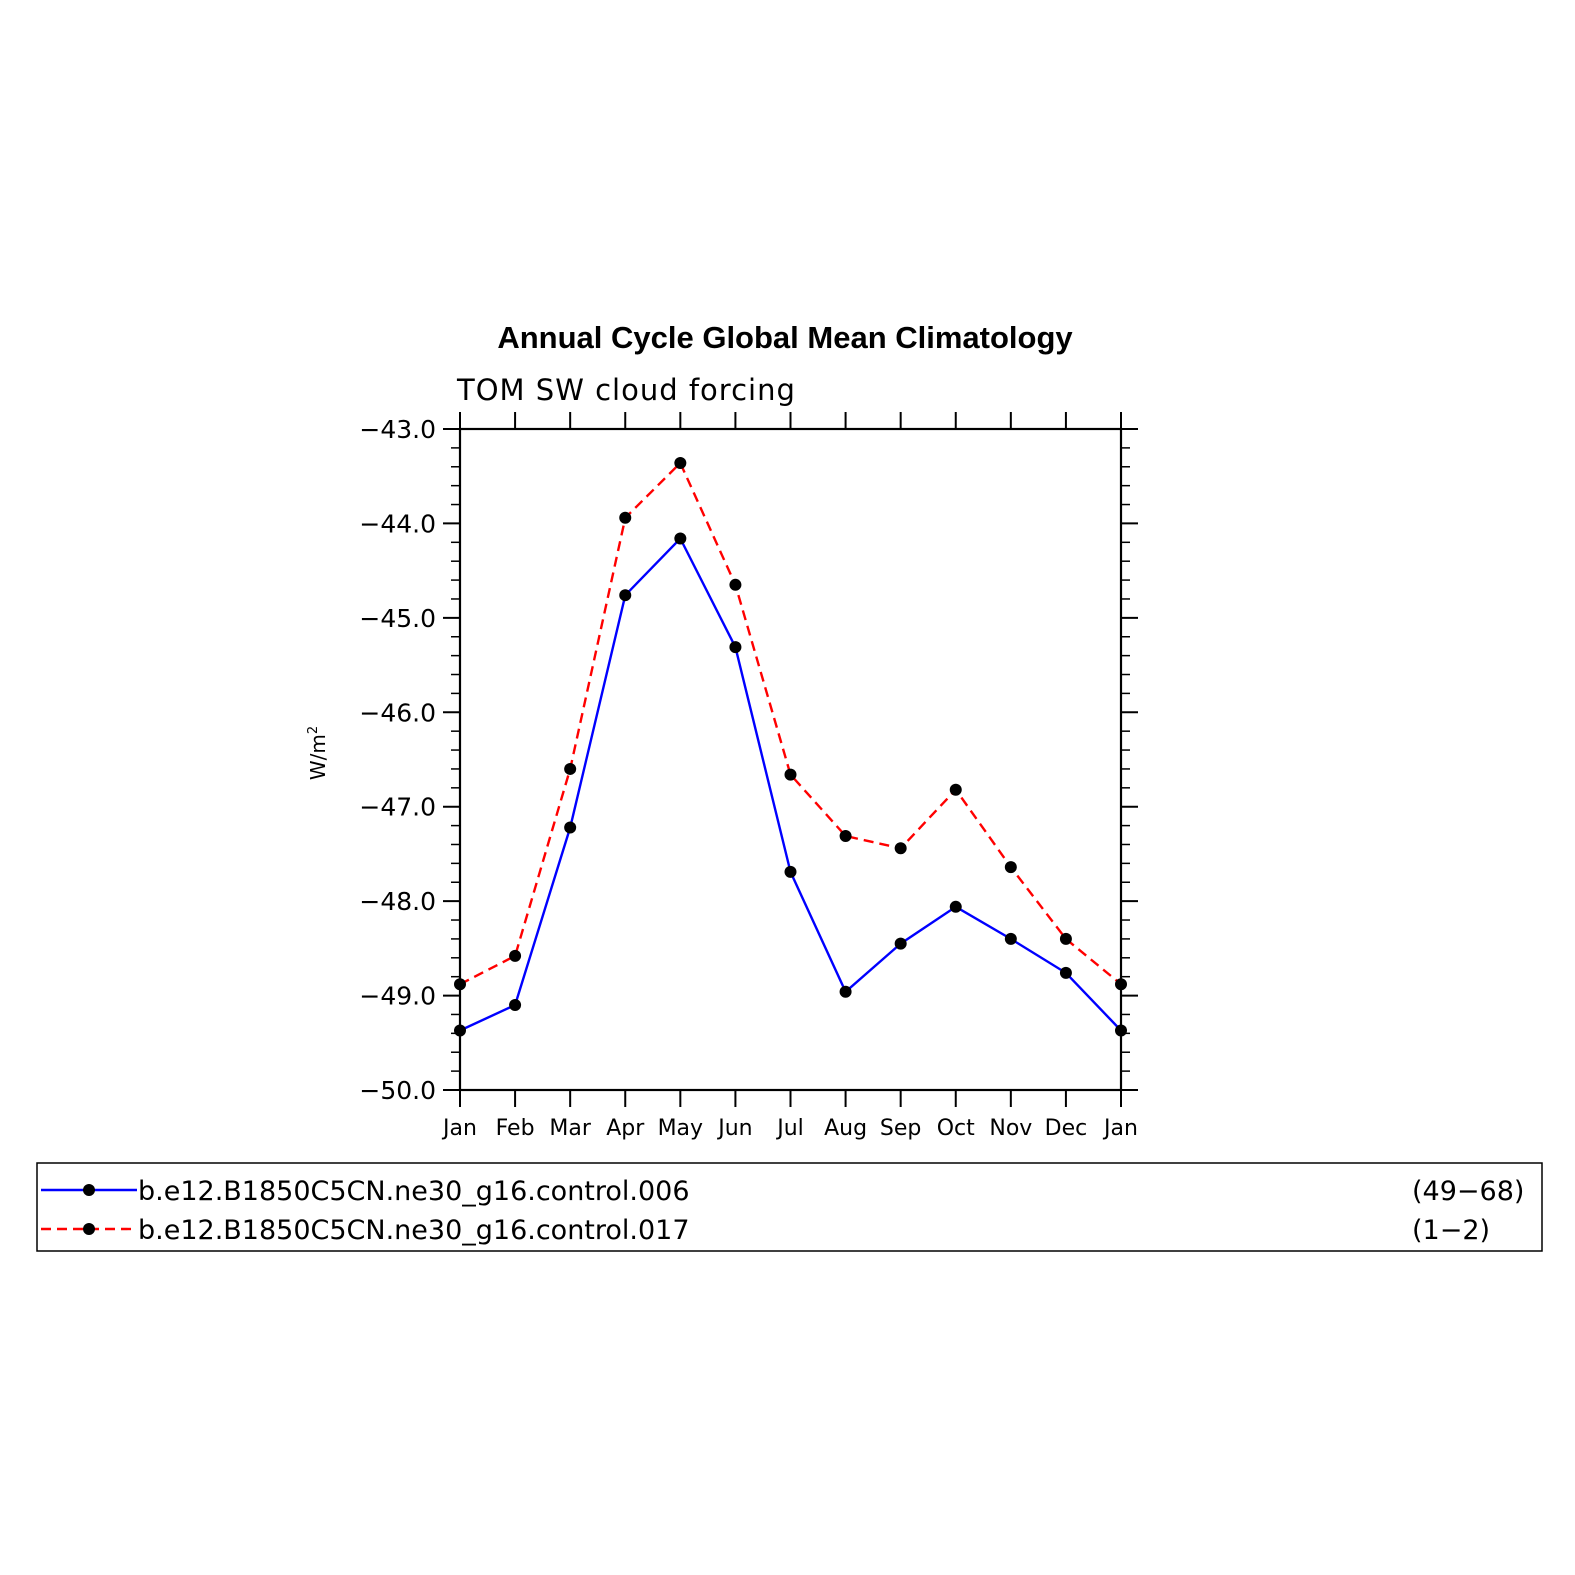  Describe the element at coordinates (515, 1128) in the screenshot. I see `x-tick-label: Feb` at that location.